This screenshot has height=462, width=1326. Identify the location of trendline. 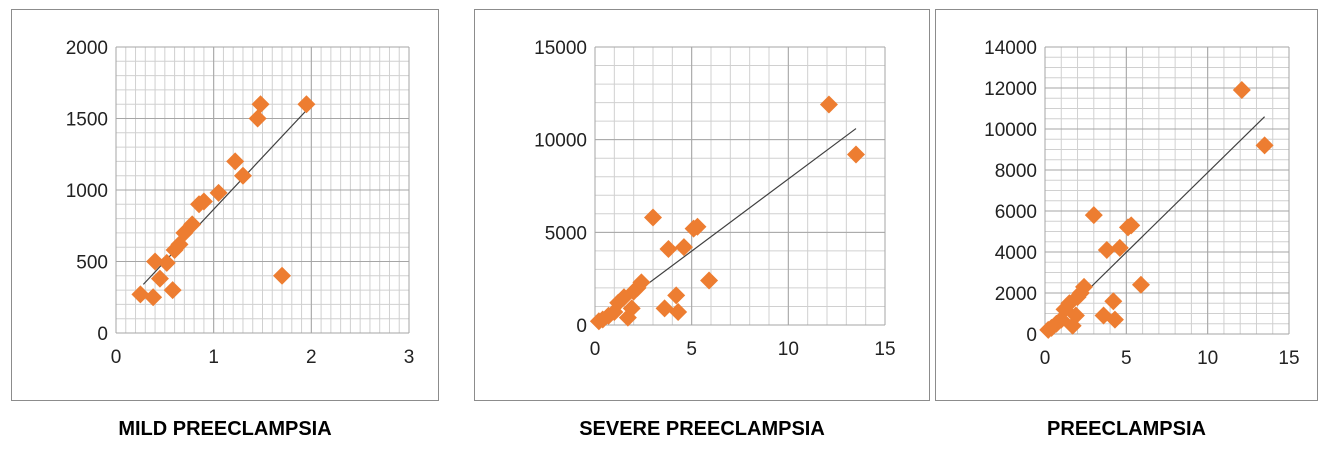
(224, 197).